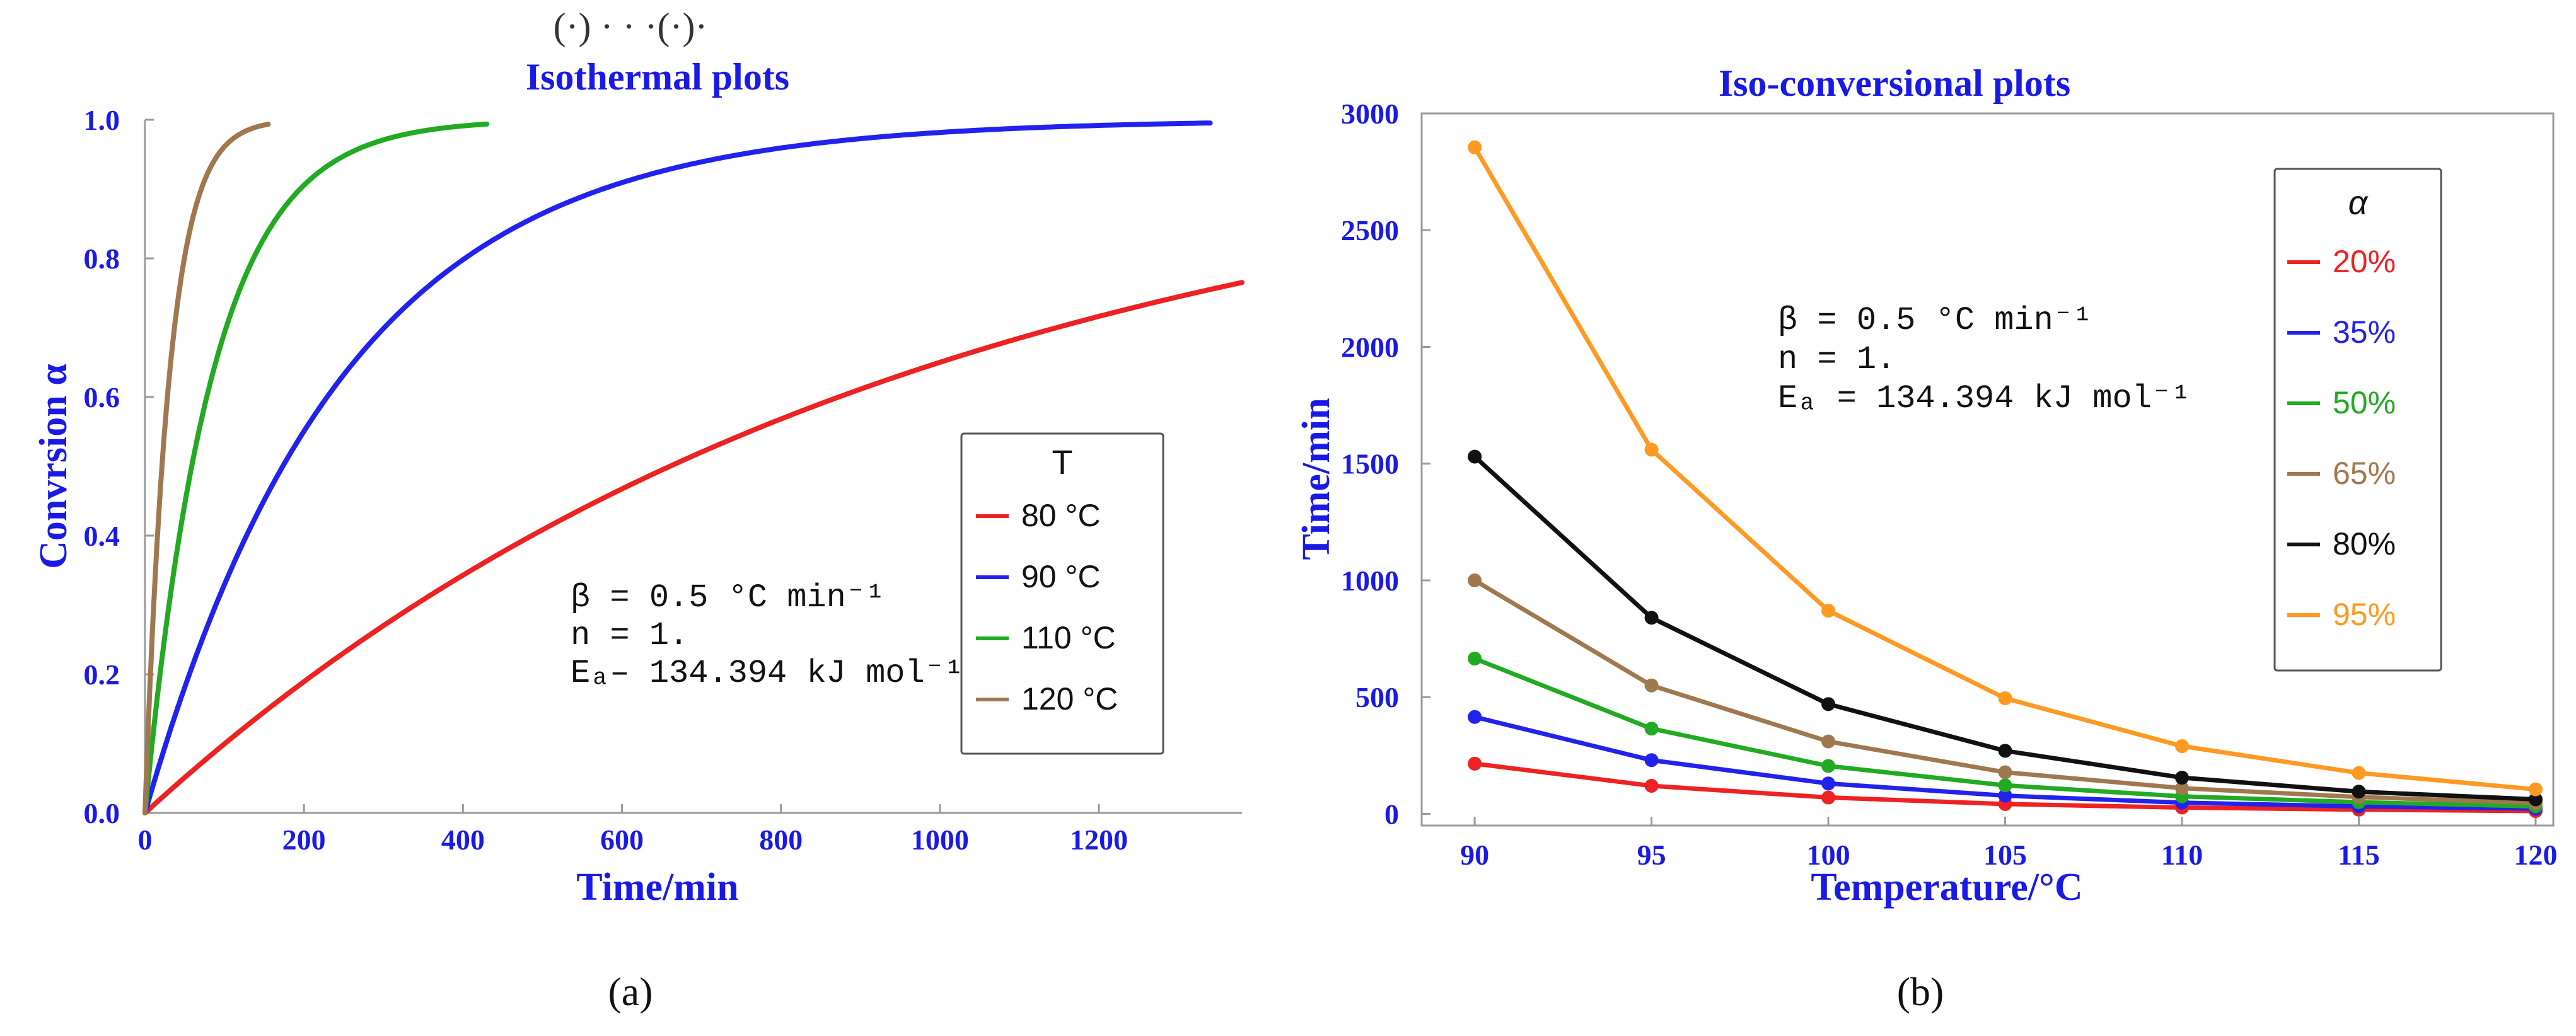 The width and height of the screenshot is (2576, 1036). I want to click on panel-b-x-tick-label: 95, so click(1651, 855).